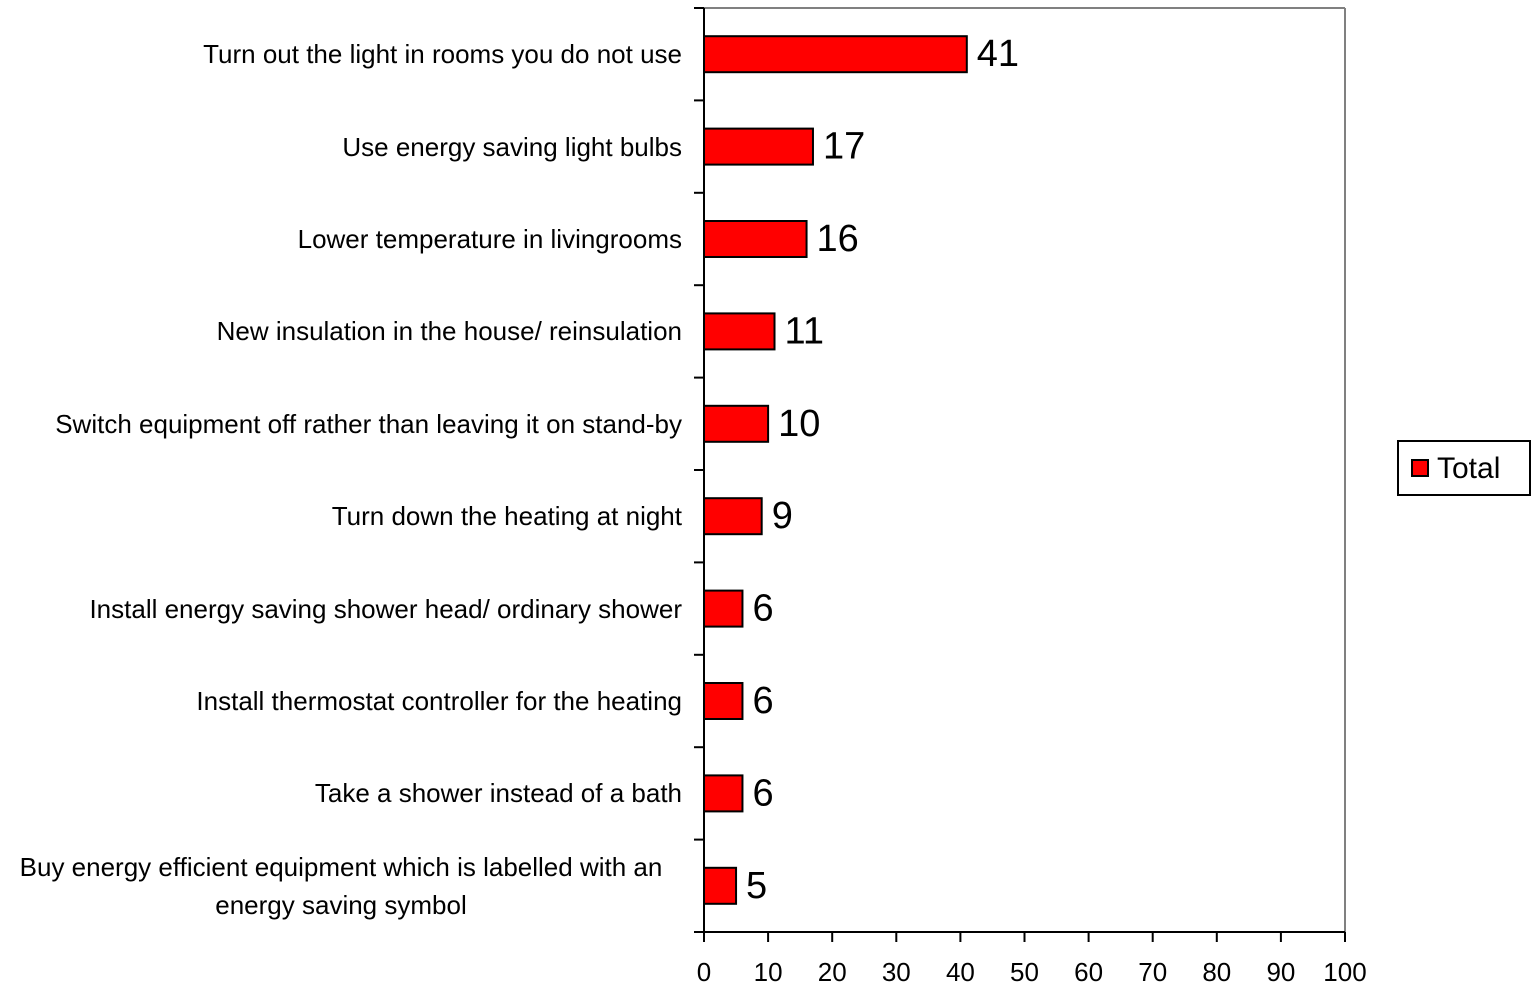 This screenshot has height=988, width=1536. Describe the element at coordinates (1420, 468) in the screenshot. I see `legend-marker` at that location.